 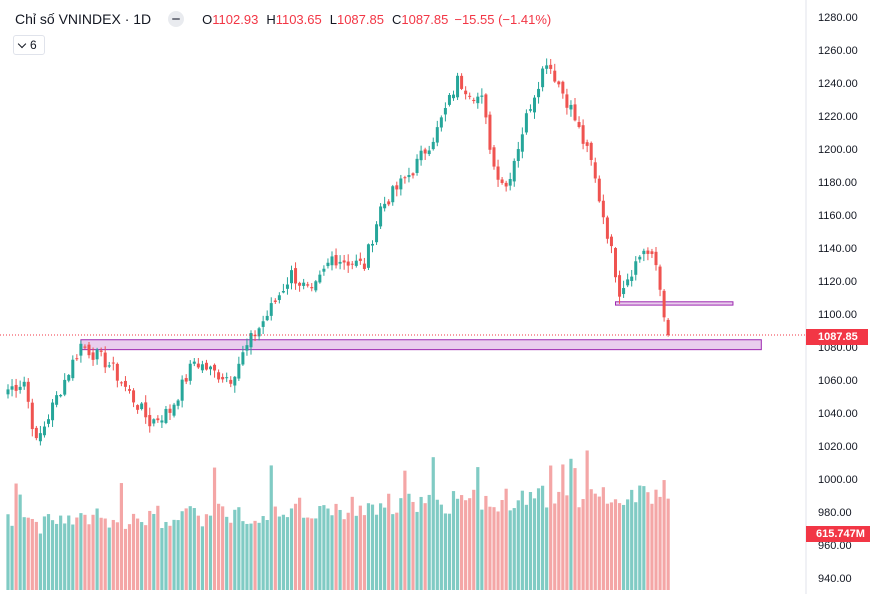 I want to click on indicators-toggle-button: 6, so click(x=29, y=45).